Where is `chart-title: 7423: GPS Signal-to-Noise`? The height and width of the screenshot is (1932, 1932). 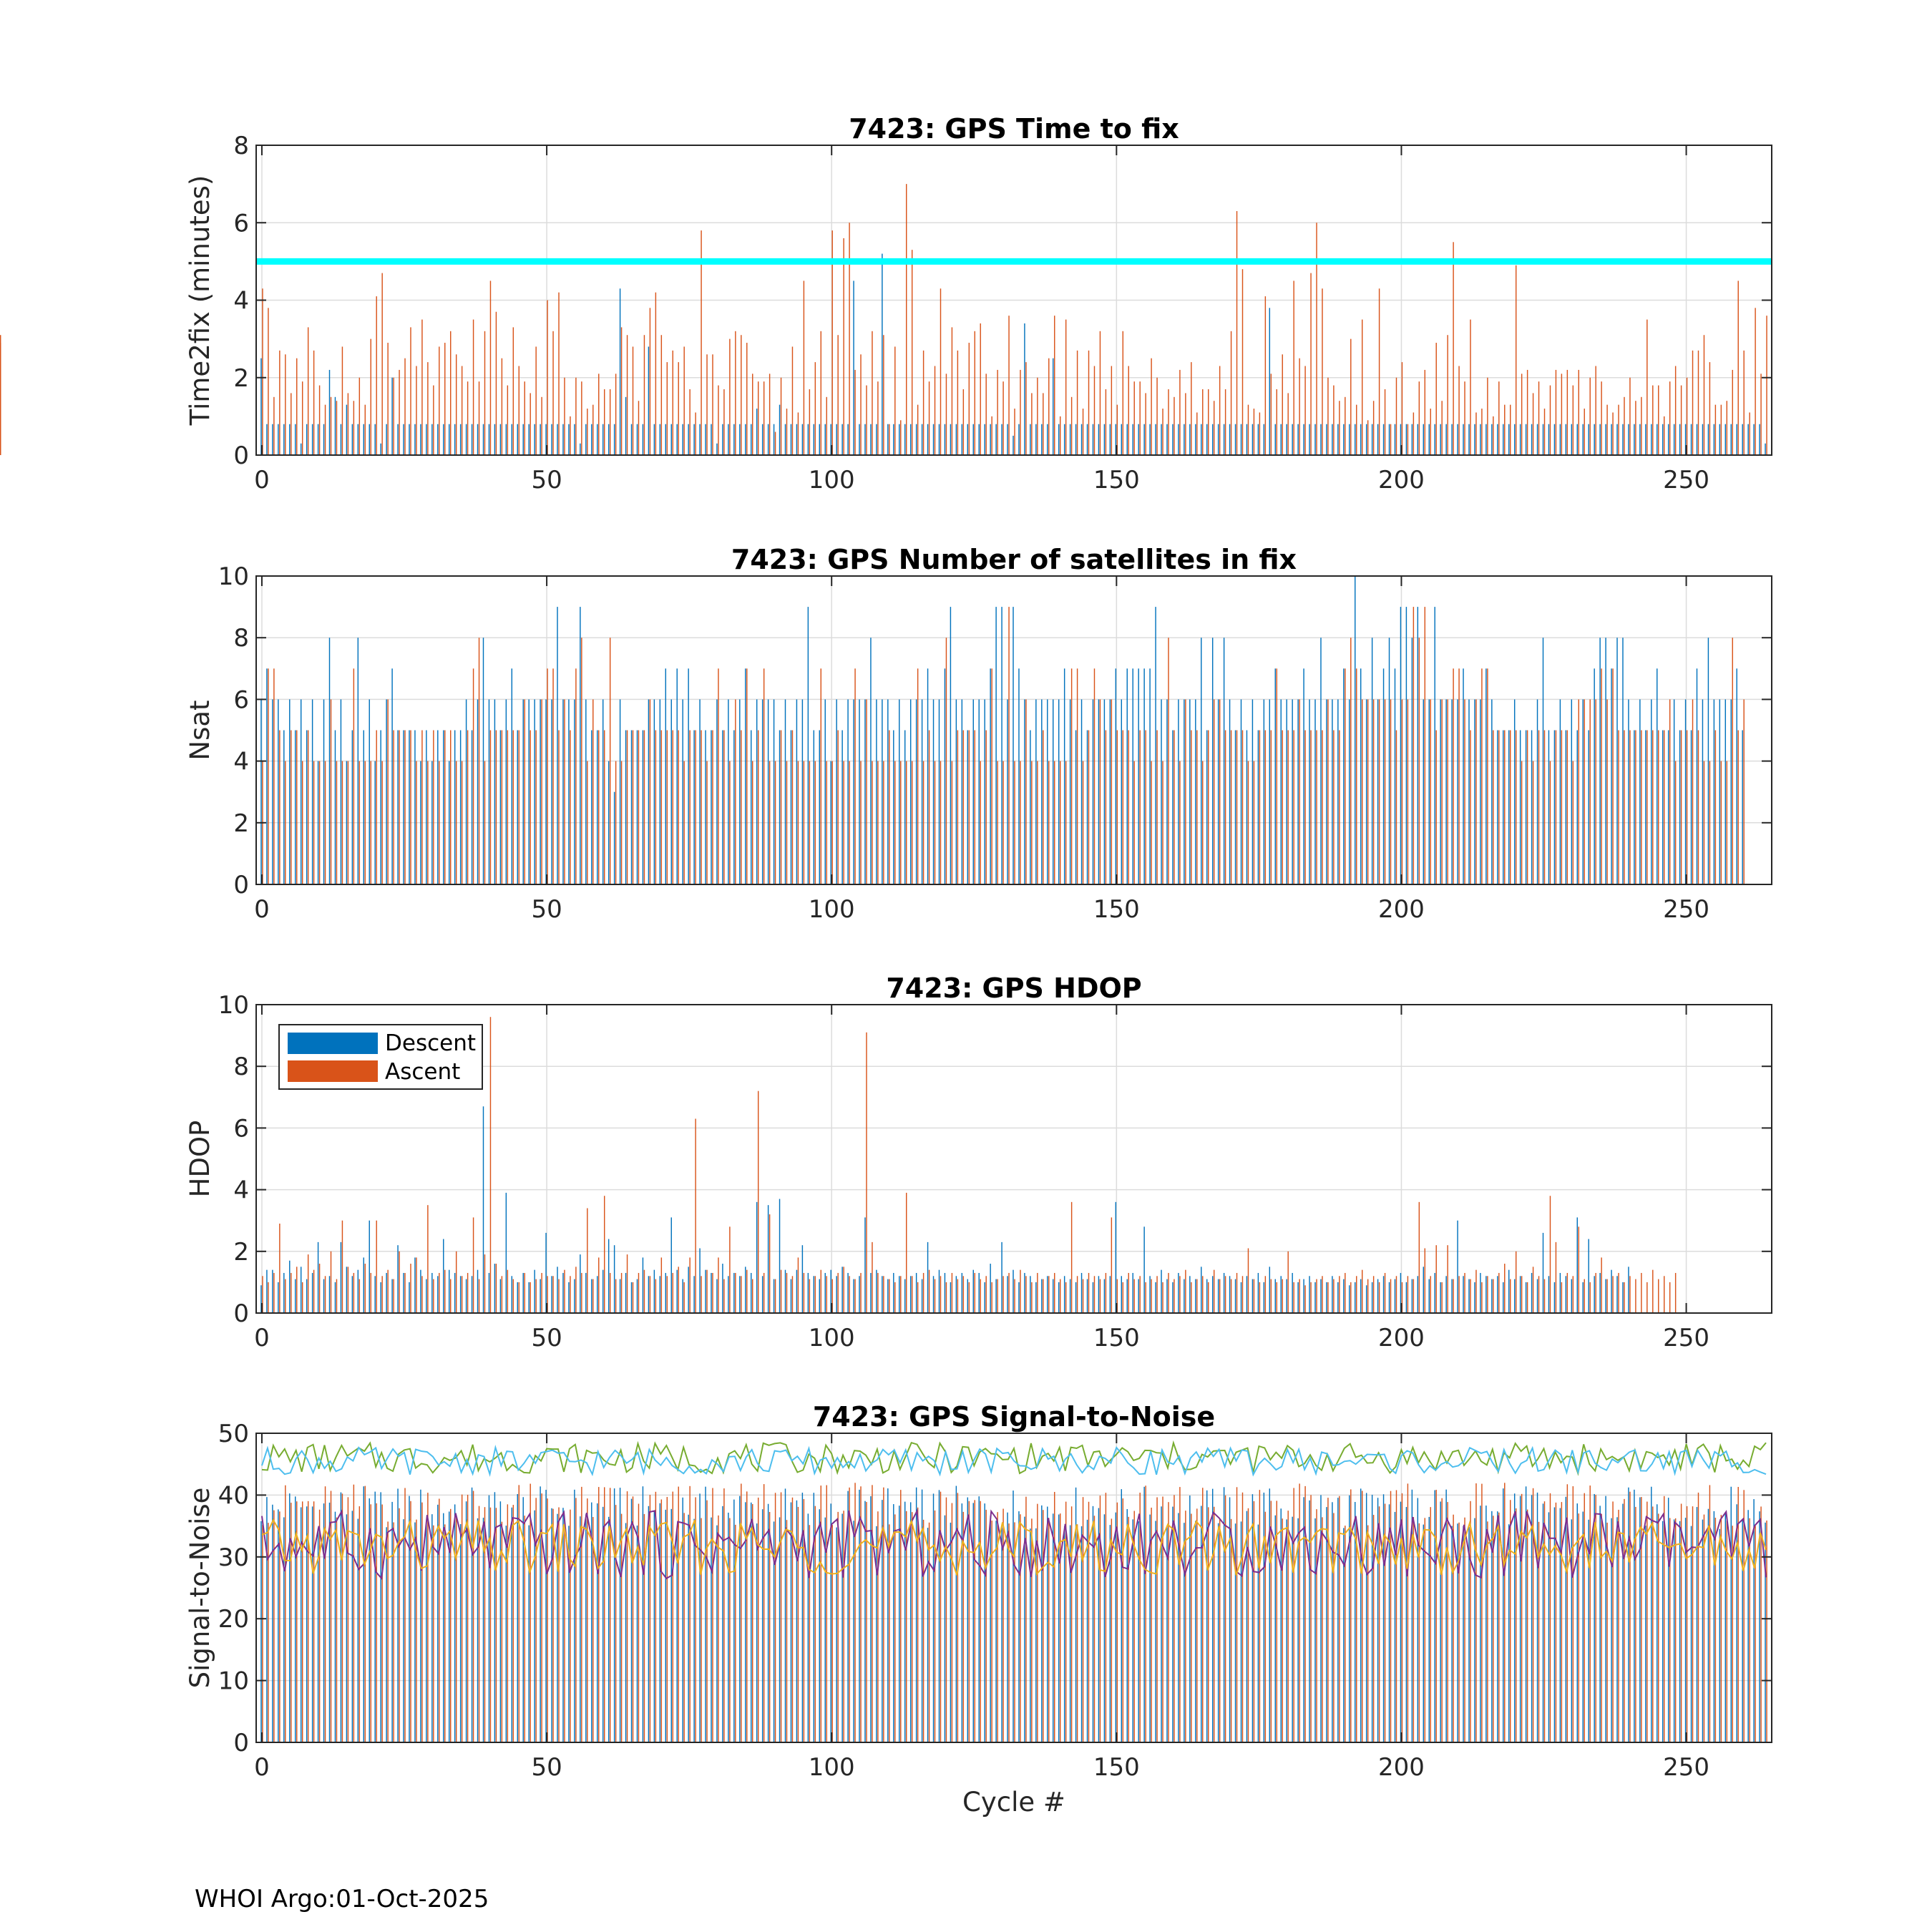 chart-title: 7423: GPS Signal-to-Noise is located at coordinates (1014, 1417).